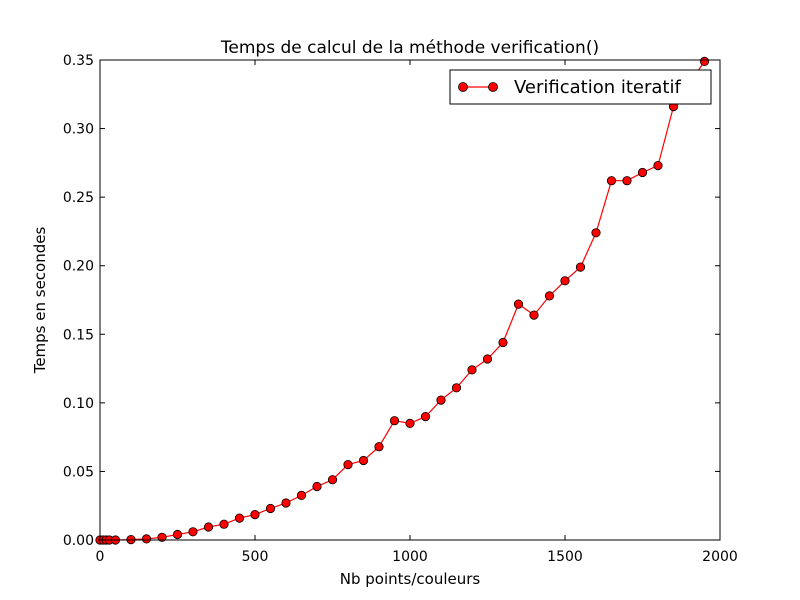 Image resolution: width=800 pixels, height=600 pixels. Describe the element at coordinates (410, 579) in the screenshot. I see `x-axis-label: Nb points/couleurs` at that location.